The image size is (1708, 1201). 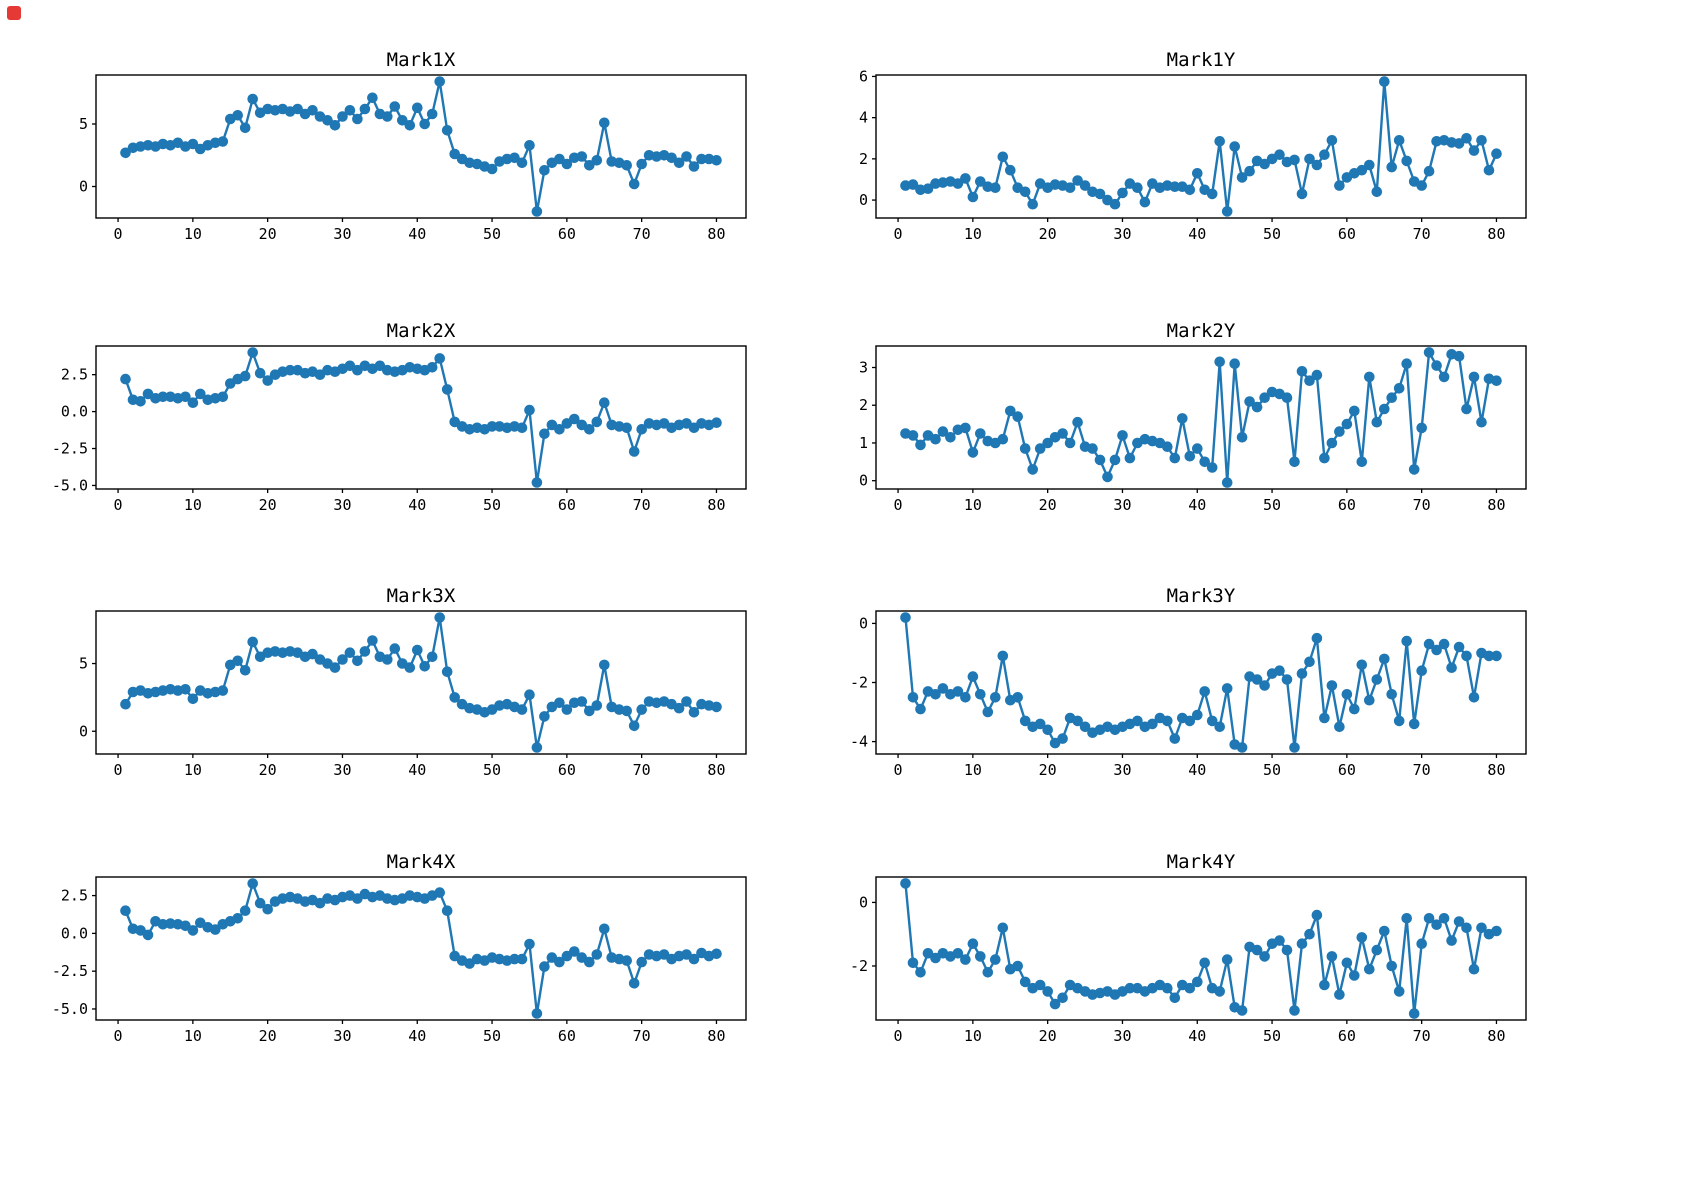 What do you see at coordinates (399, 429) in the screenshot?
I see `mark2x-line-plot: 0 10 20 30 40 50 60 70 80 2.5 0.0 -2.5 -5.0` at bounding box center [399, 429].